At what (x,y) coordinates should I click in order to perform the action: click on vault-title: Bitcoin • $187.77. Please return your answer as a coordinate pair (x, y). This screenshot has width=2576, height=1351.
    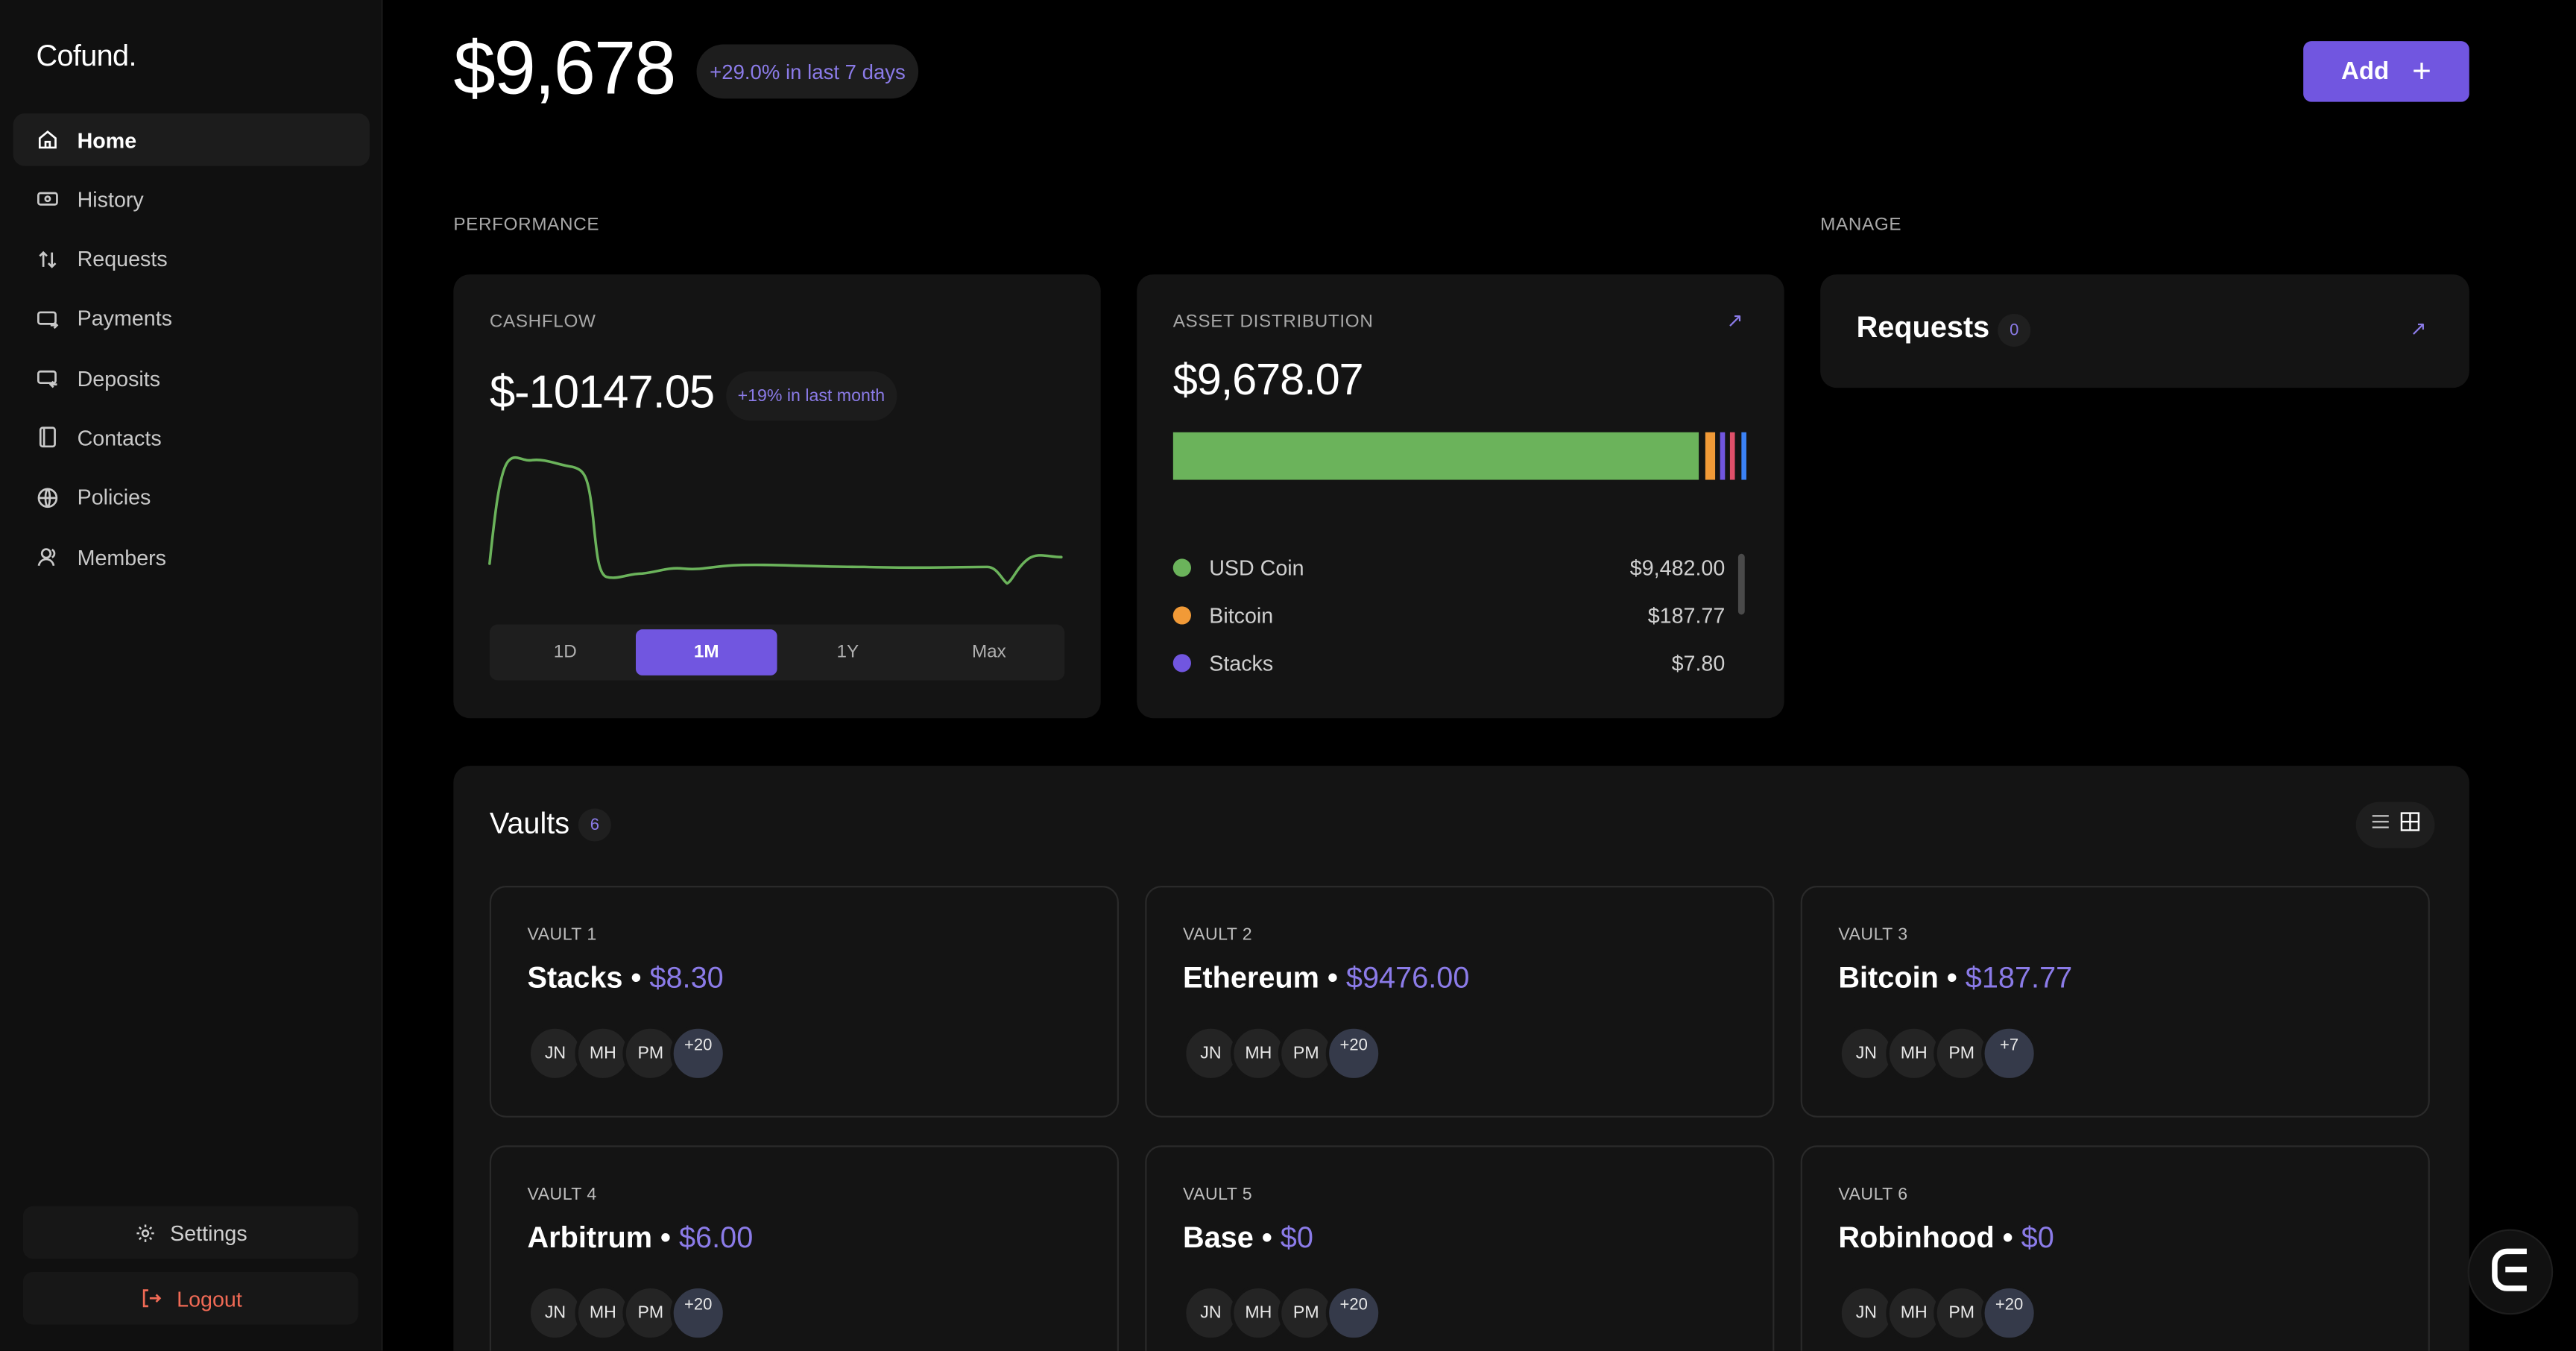
    Looking at the image, I should click on (1955, 978).